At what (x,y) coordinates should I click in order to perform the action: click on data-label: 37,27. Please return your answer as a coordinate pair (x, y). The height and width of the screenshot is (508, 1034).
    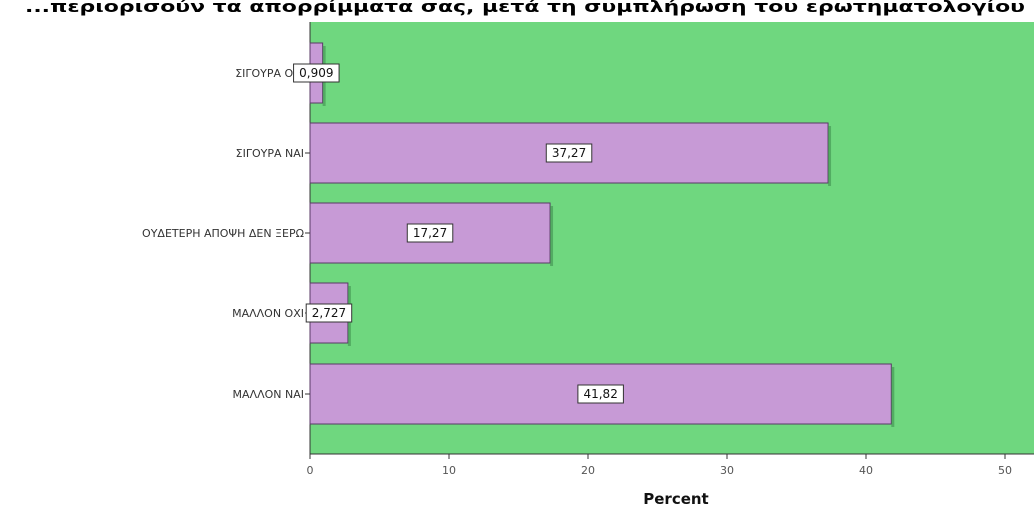
    Looking at the image, I should click on (569, 153).